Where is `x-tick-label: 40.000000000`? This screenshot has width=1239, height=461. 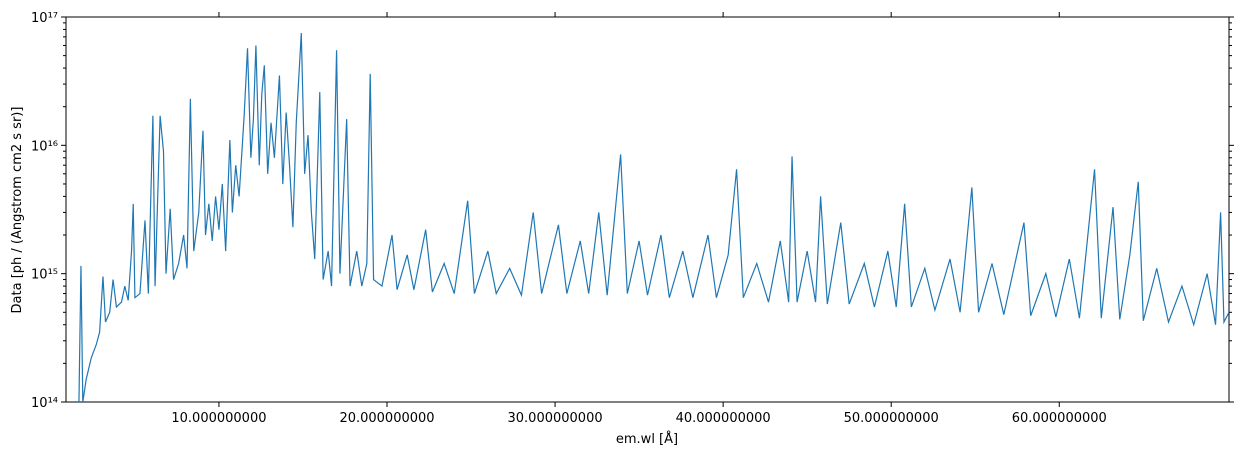 x-tick-label: 40.000000000 is located at coordinates (723, 418).